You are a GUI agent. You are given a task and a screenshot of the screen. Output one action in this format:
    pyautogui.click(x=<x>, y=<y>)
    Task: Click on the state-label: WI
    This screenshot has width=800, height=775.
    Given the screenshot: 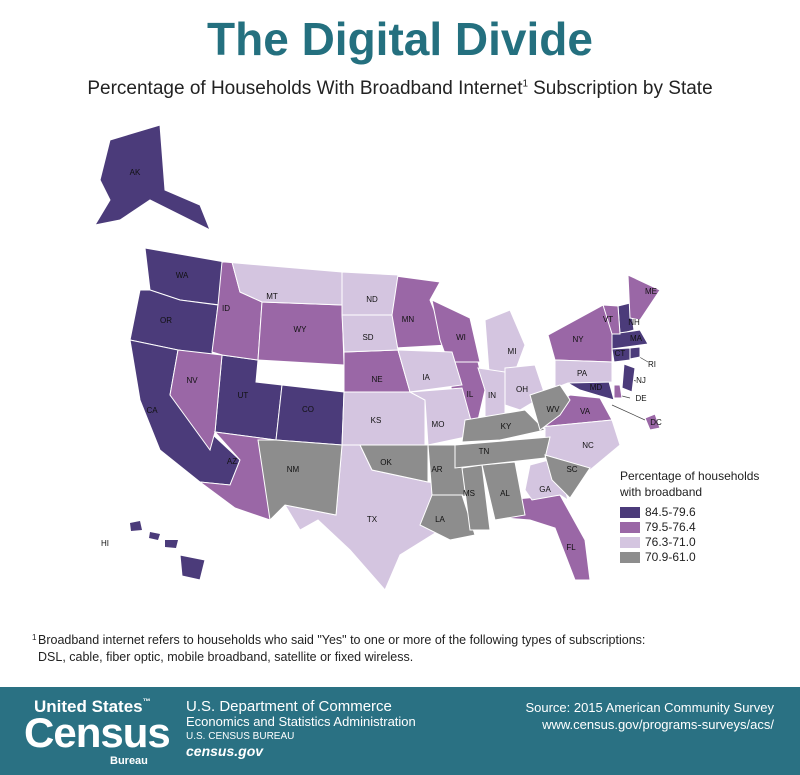 What is the action you would take?
    pyautogui.click(x=461, y=337)
    